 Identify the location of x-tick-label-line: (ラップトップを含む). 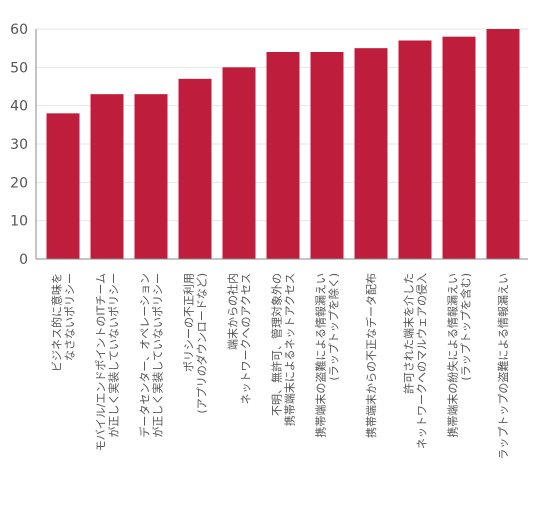
(466, 327).